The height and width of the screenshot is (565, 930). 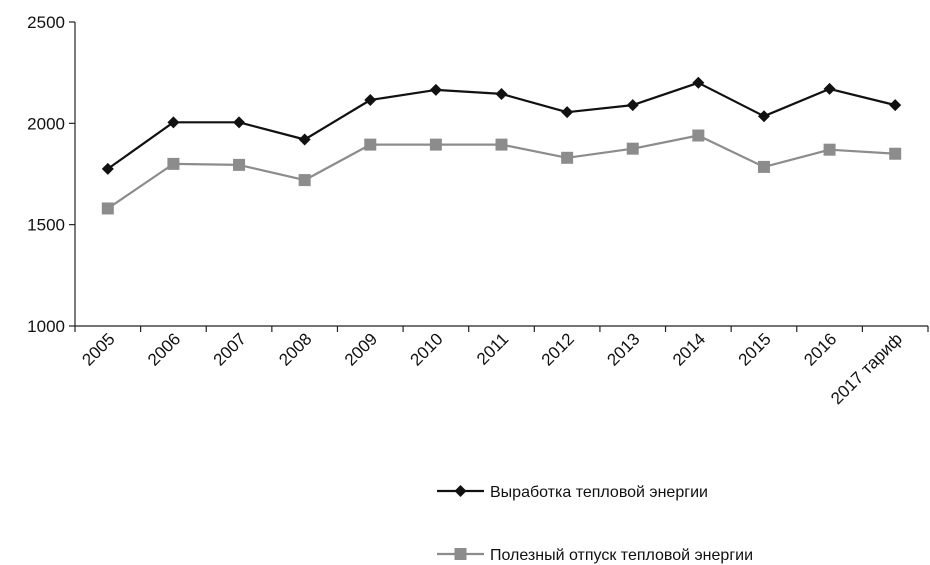 I want to click on y-ticks: 1000 1500 2000 2500, so click(x=51, y=174).